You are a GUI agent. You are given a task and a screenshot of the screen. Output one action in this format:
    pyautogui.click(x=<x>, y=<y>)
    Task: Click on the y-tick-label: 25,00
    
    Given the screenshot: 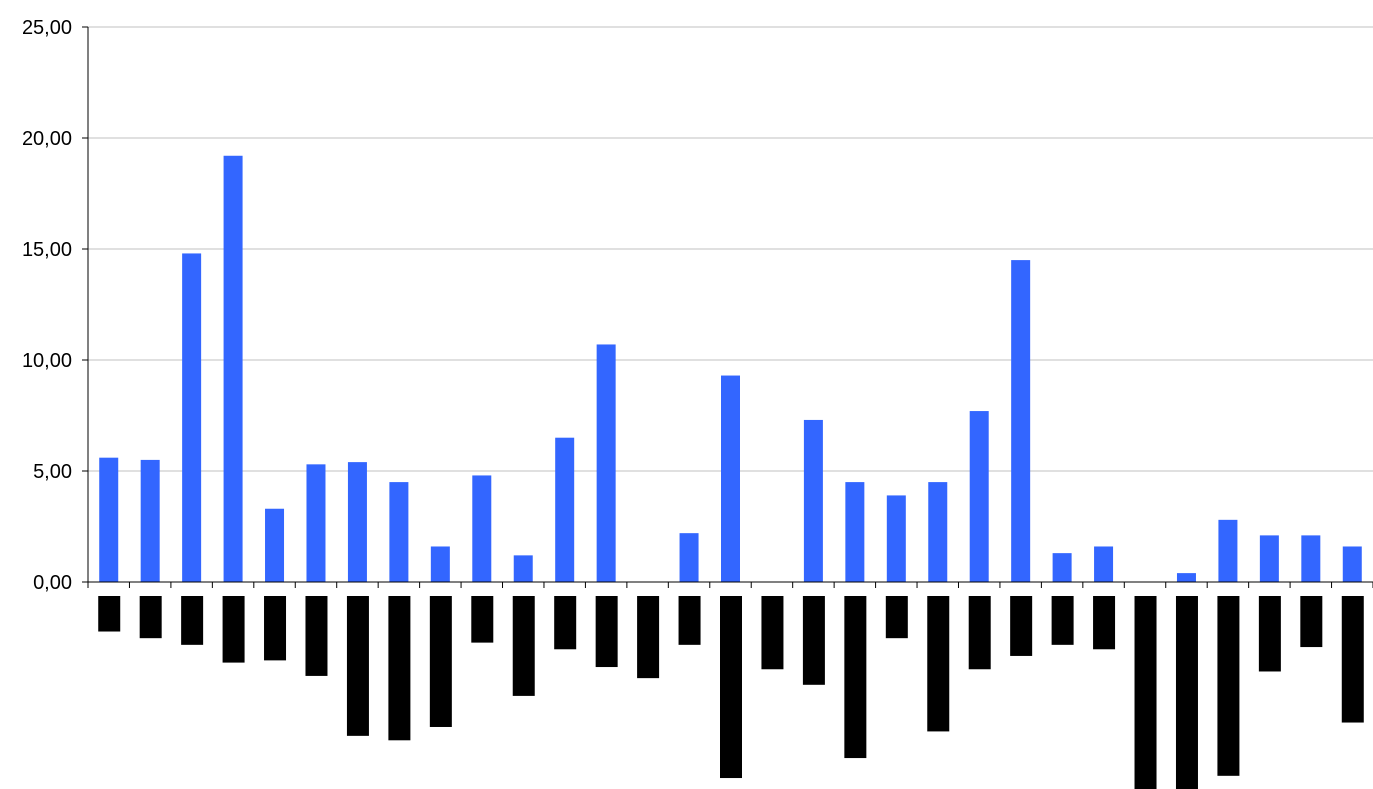 What is the action you would take?
    pyautogui.click(x=47, y=28)
    